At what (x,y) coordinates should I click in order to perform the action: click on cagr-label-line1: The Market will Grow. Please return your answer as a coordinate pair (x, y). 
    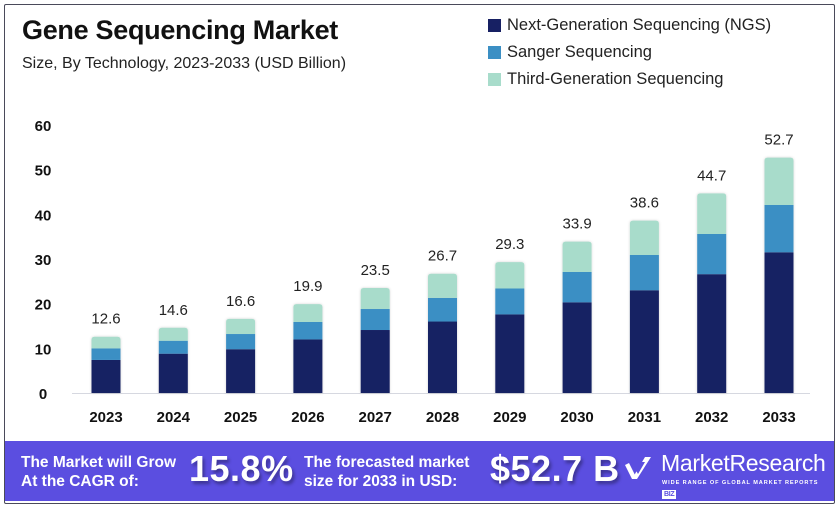
    Looking at the image, I should click on (99, 462).